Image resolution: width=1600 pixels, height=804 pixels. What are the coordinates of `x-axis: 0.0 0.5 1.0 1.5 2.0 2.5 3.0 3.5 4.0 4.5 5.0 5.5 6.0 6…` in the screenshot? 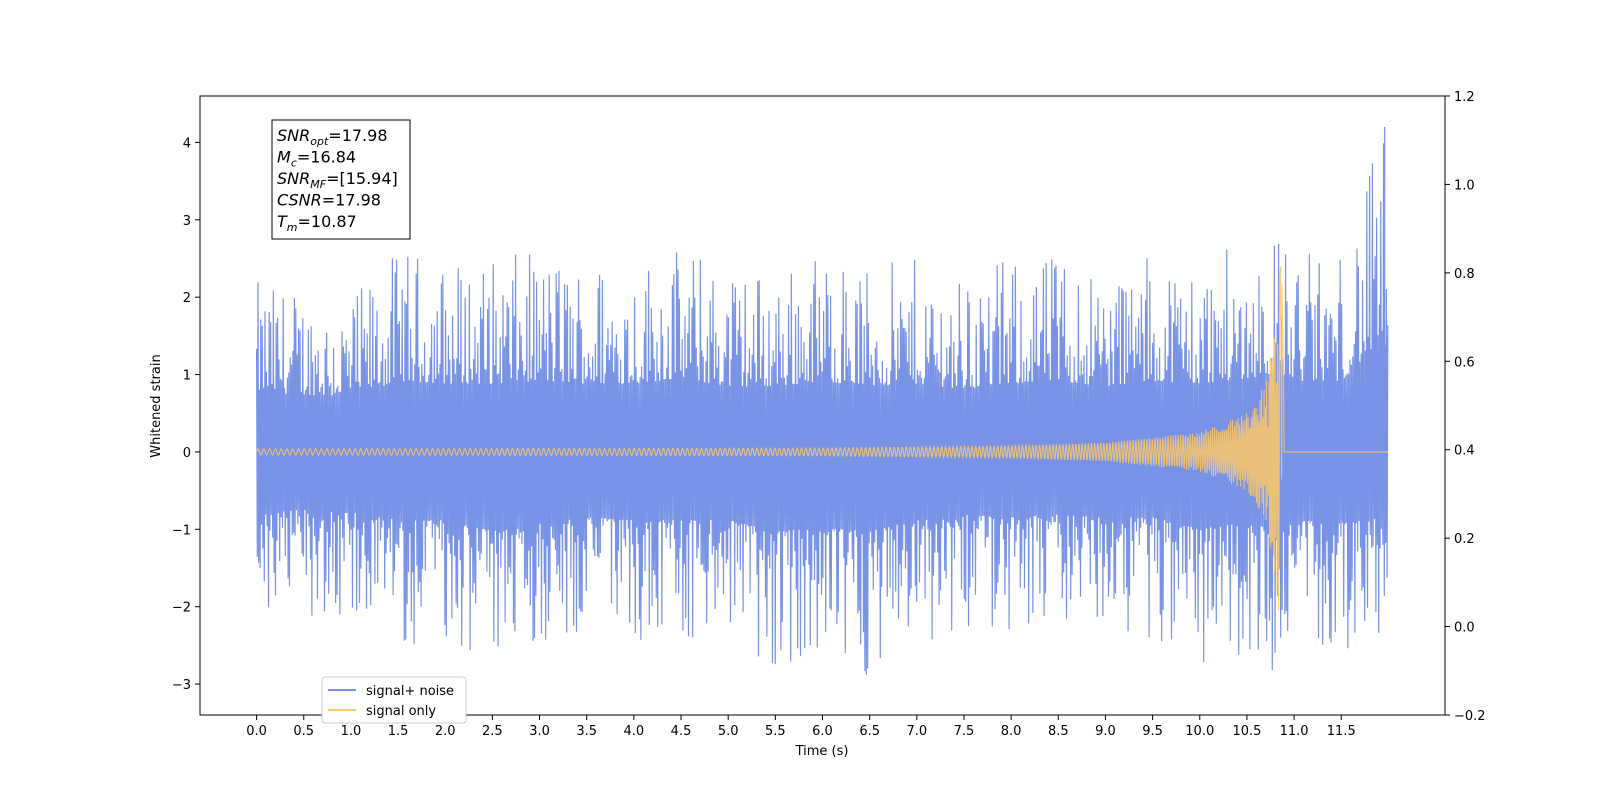 It's located at (801, 727).